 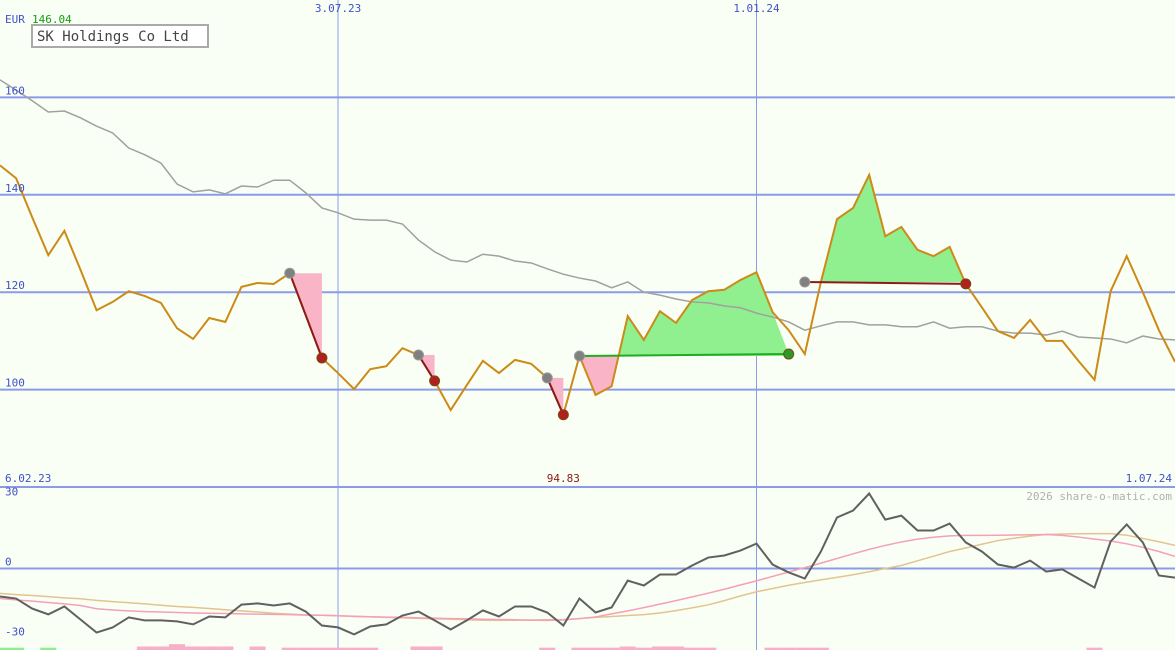 What do you see at coordinates (15, 90) in the screenshot?
I see `y-tick-label: 160` at bounding box center [15, 90].